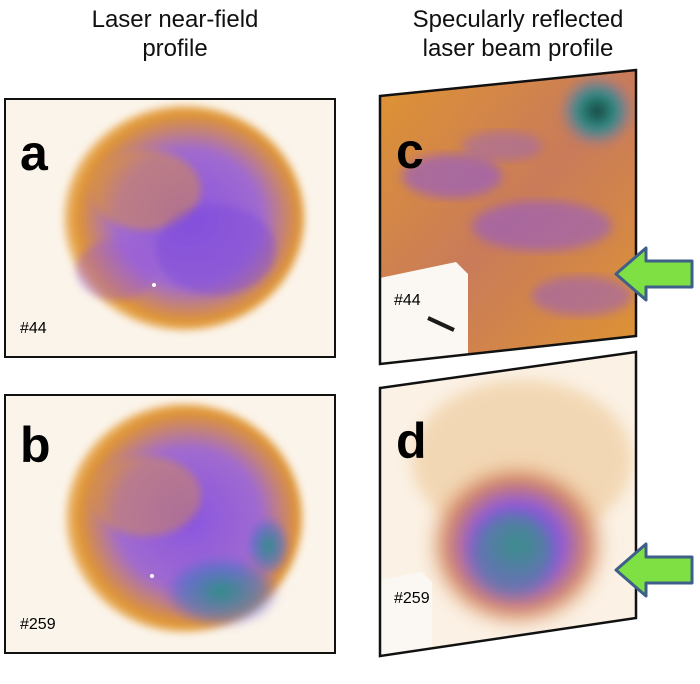 This screenshot has width=700, height=684. Describe the element at coordinates (33, 328) in the screenshot. I see `panel-a-shot-number: #44` at that location.